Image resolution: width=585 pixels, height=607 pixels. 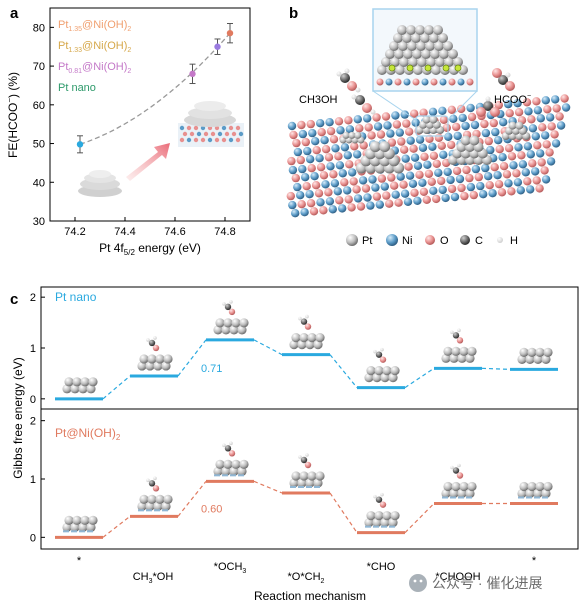 I want to click on legend-label-pt: Pt, so click(x=367, y=241).